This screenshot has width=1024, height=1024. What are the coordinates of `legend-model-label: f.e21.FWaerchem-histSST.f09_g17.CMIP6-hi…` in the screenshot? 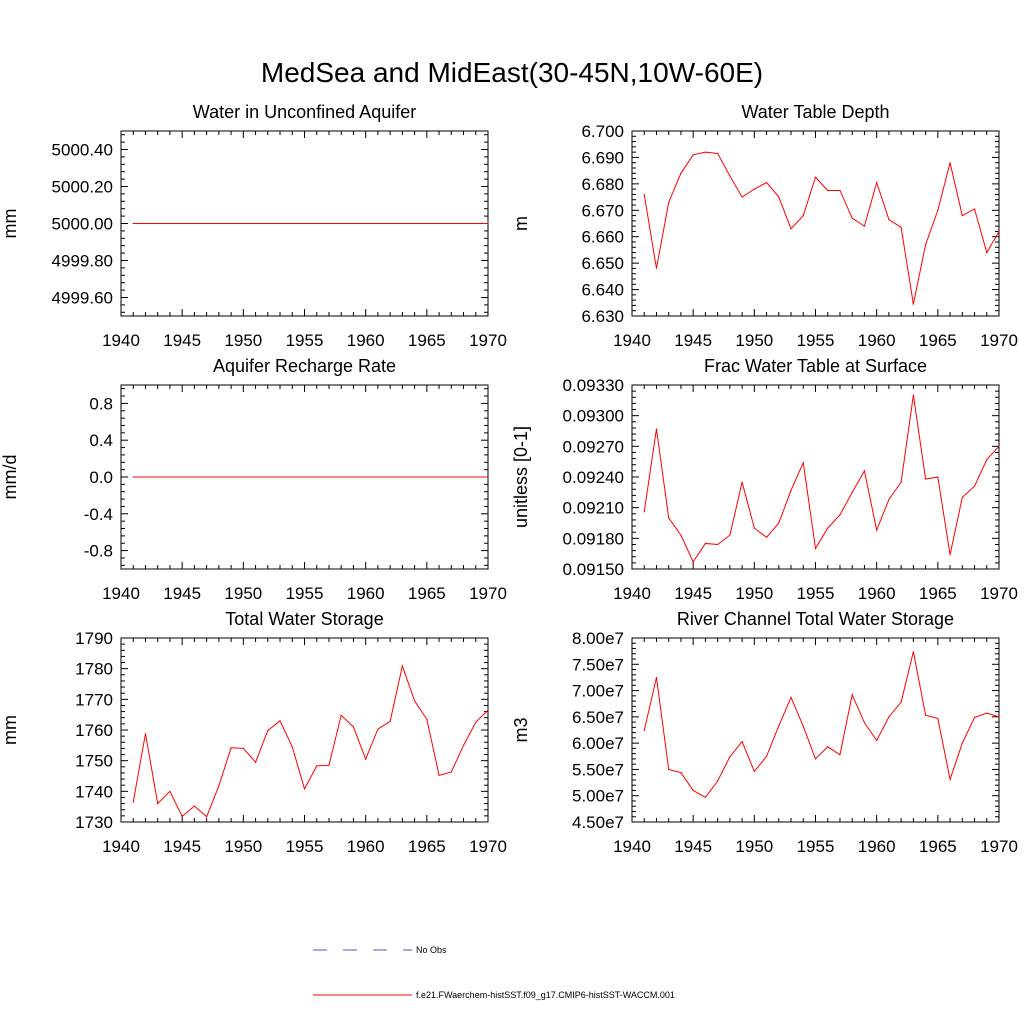 It's located at (545, 995).